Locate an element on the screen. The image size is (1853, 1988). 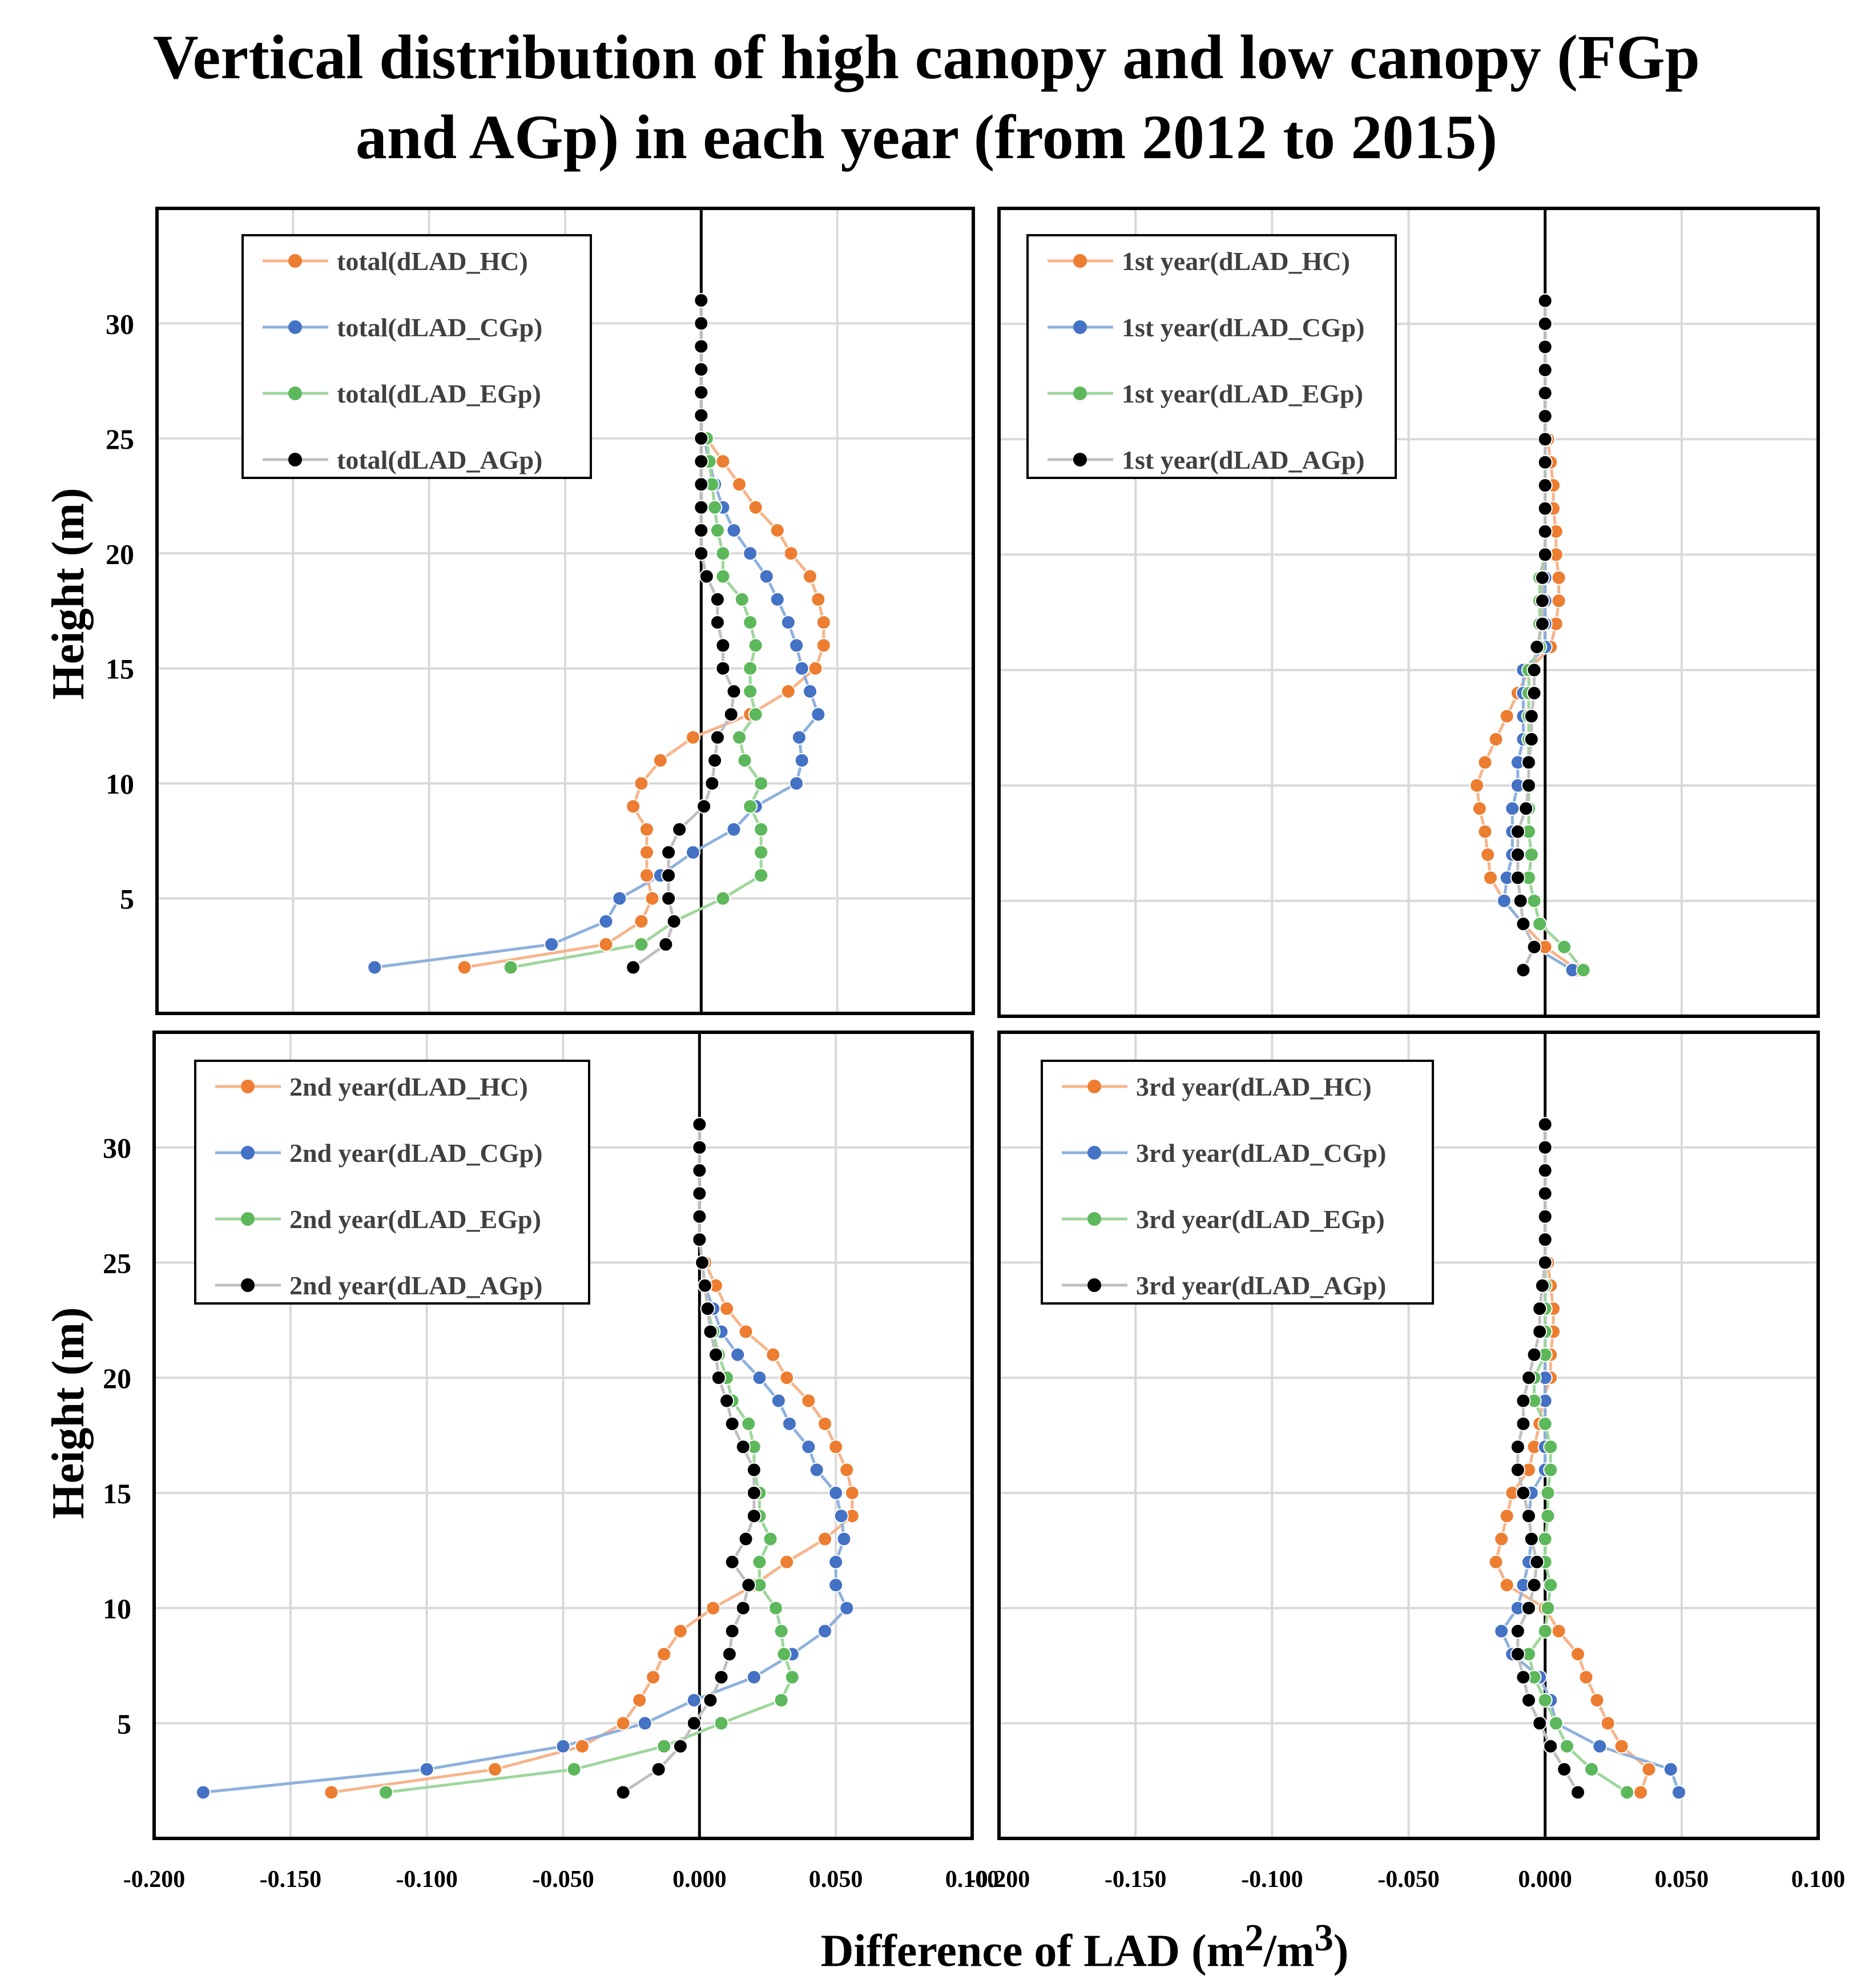
series-line-HC is located at coordinates (1573, 1527).